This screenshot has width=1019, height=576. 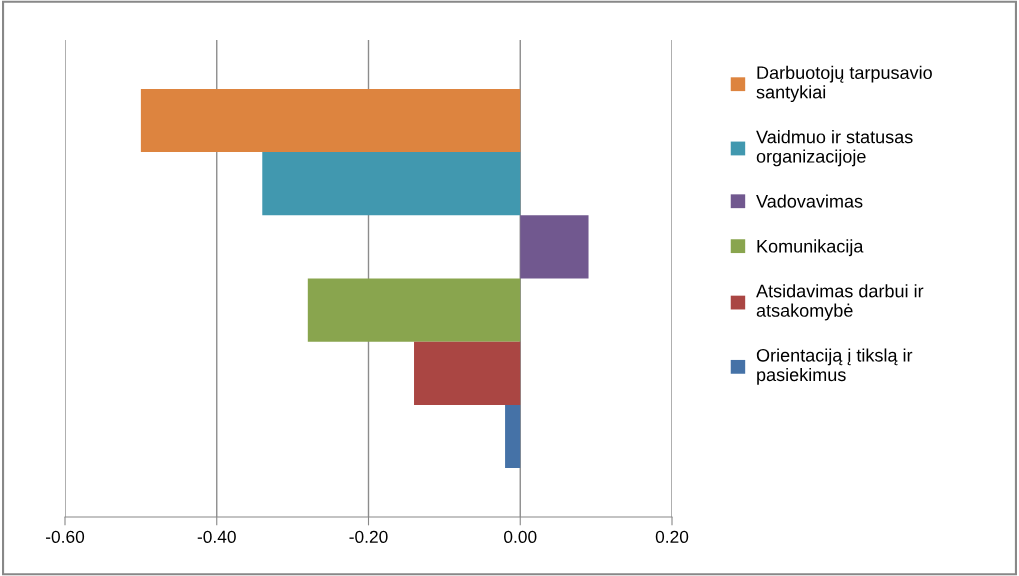 I want to click on legend-label: Vaidmuo ir statusas organizacijoje, so click(x=834, y=148).